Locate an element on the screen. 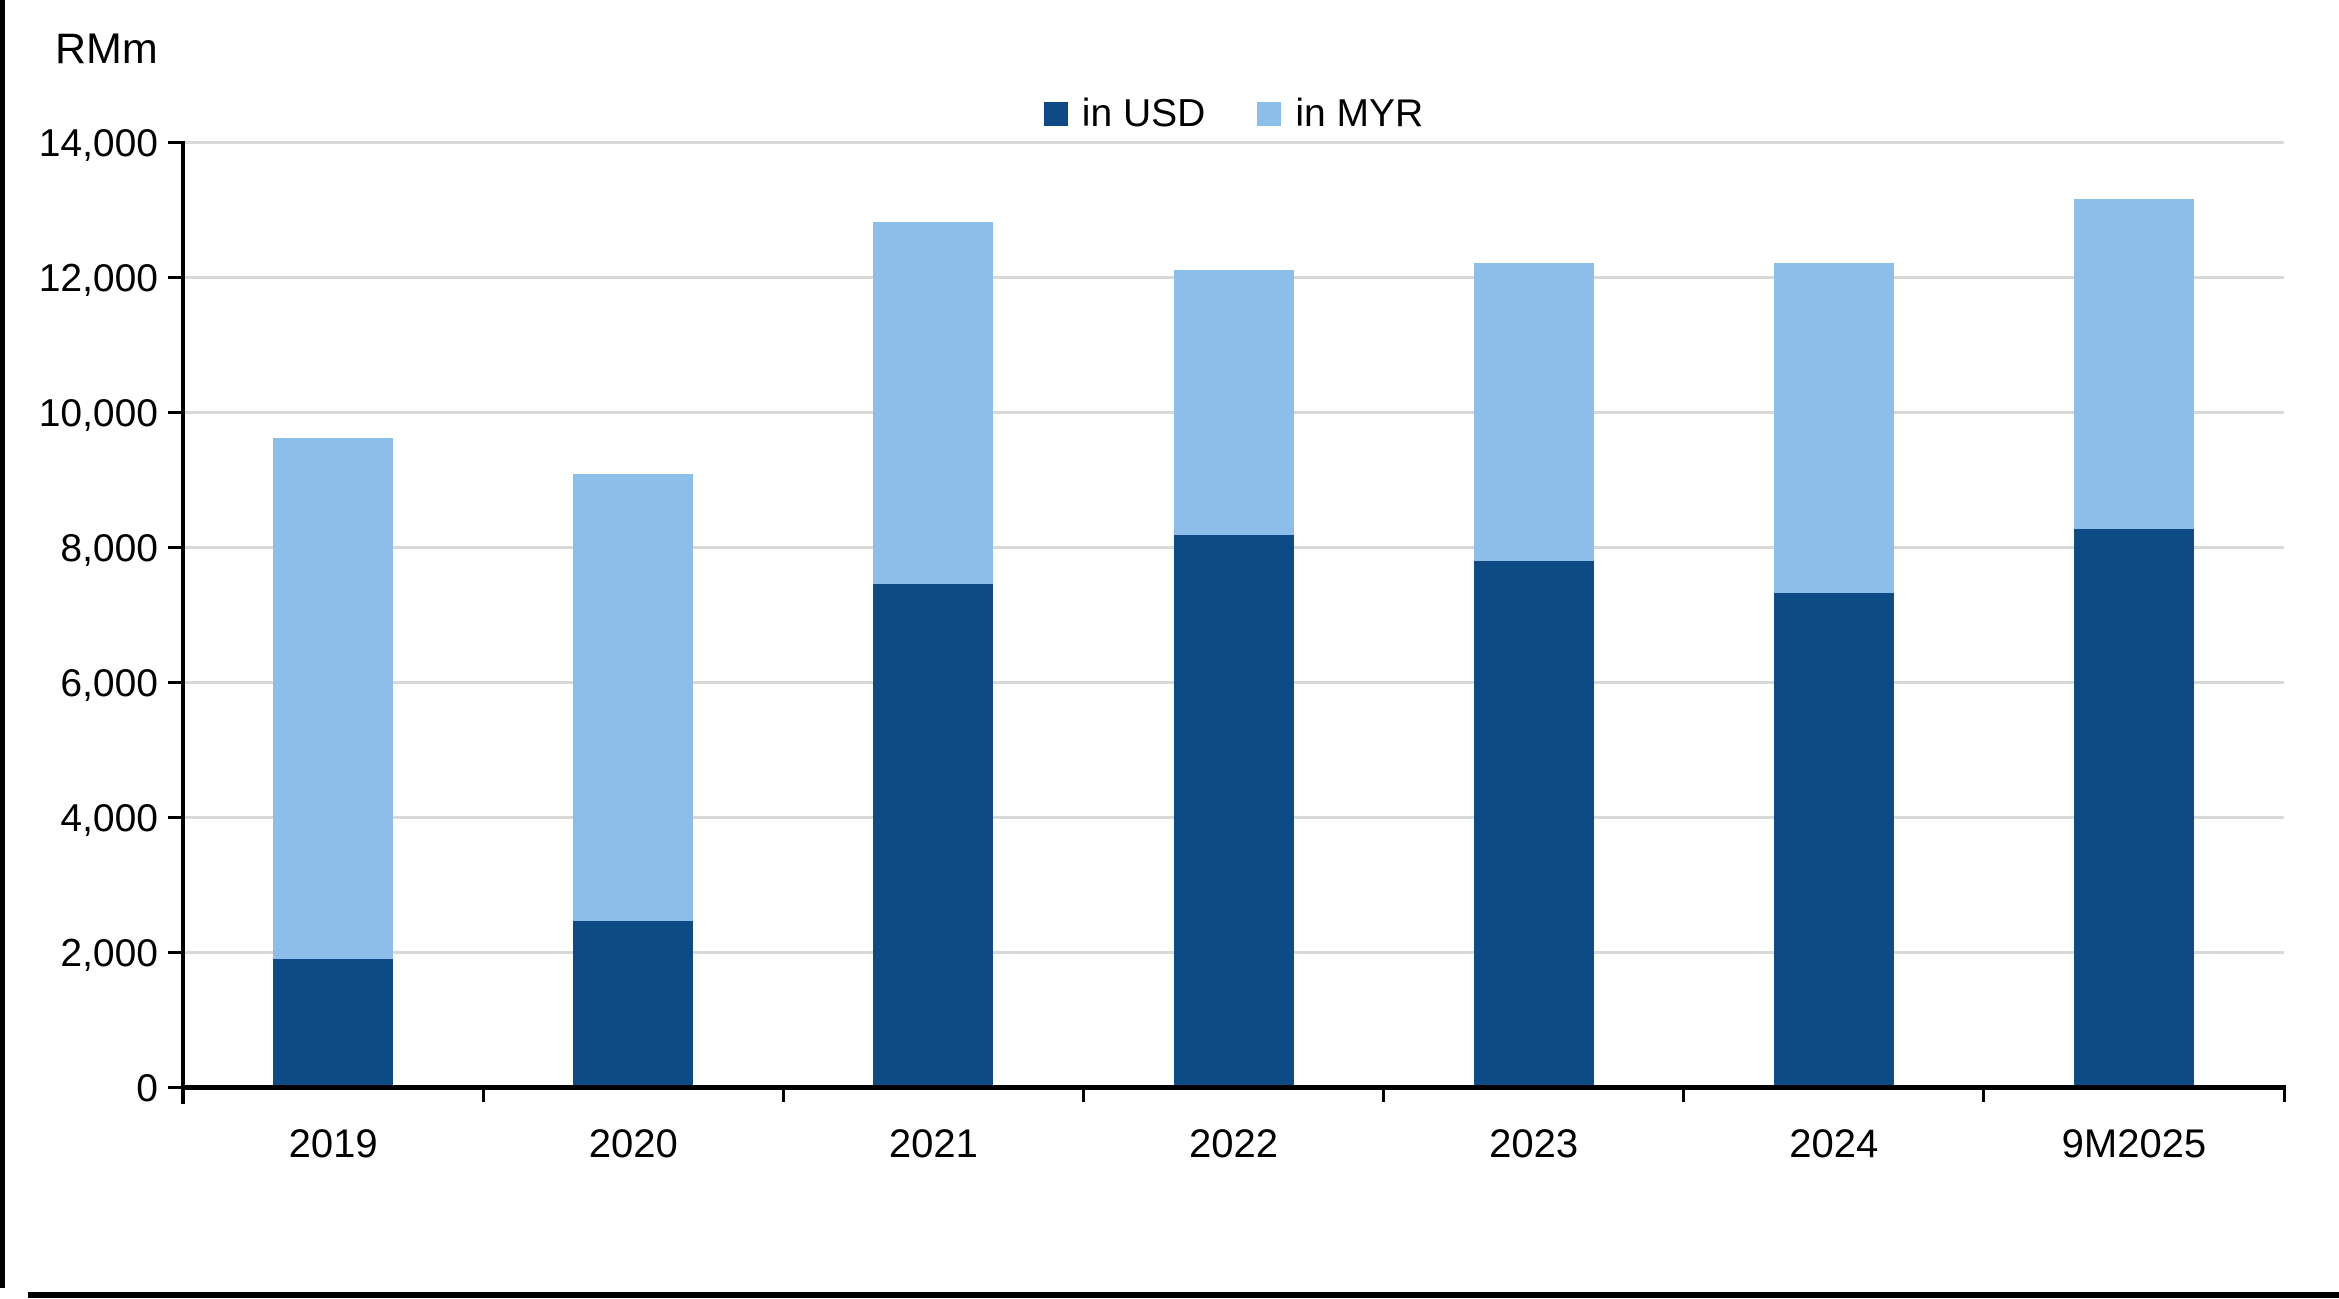 Image resolution: width=2339 pixels, height=1299 pixels. bar-2022-myr is located at coordinates (1233, 402).